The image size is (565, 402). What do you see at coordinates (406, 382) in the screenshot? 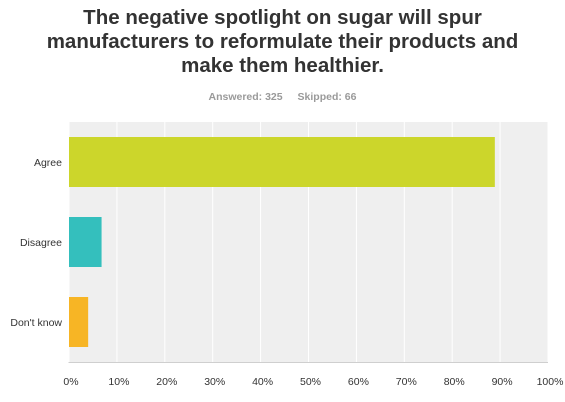
I see `x-tick-label: 70%` at bounding box center [406, 382].